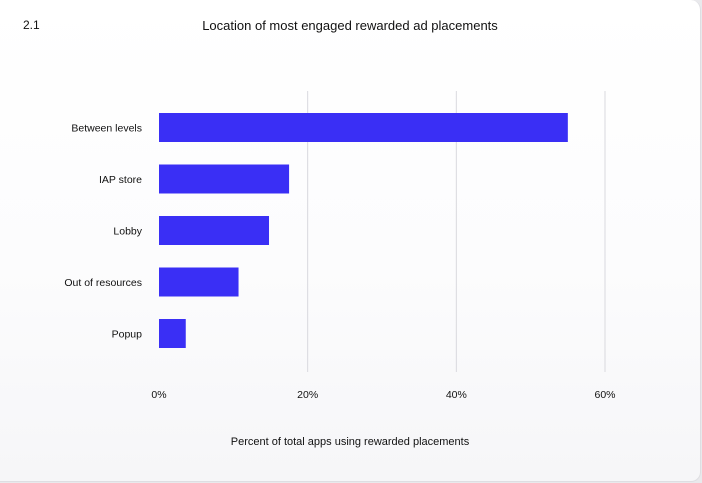 The image size is (702, 483). I want to click on x-tick-label: 40%, so click(456, 395).